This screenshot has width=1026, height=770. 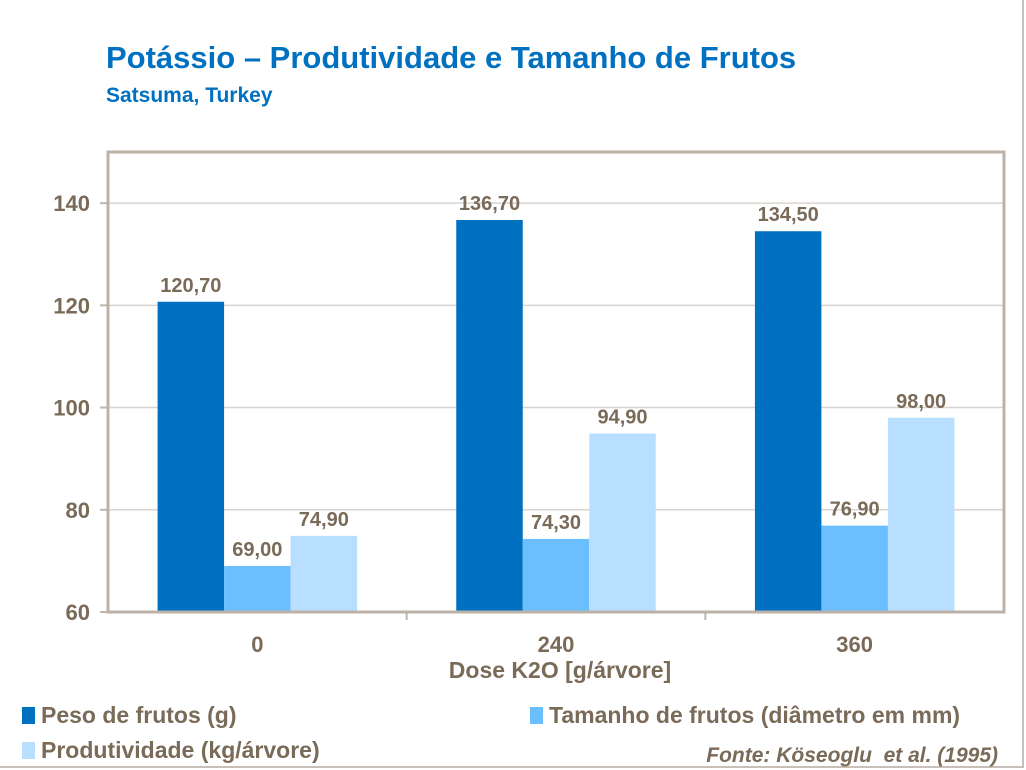 What do you see at coordinates (921, 402) in the screenshot?
I see `data-label: 98,00` at bounding box center [921, 402].